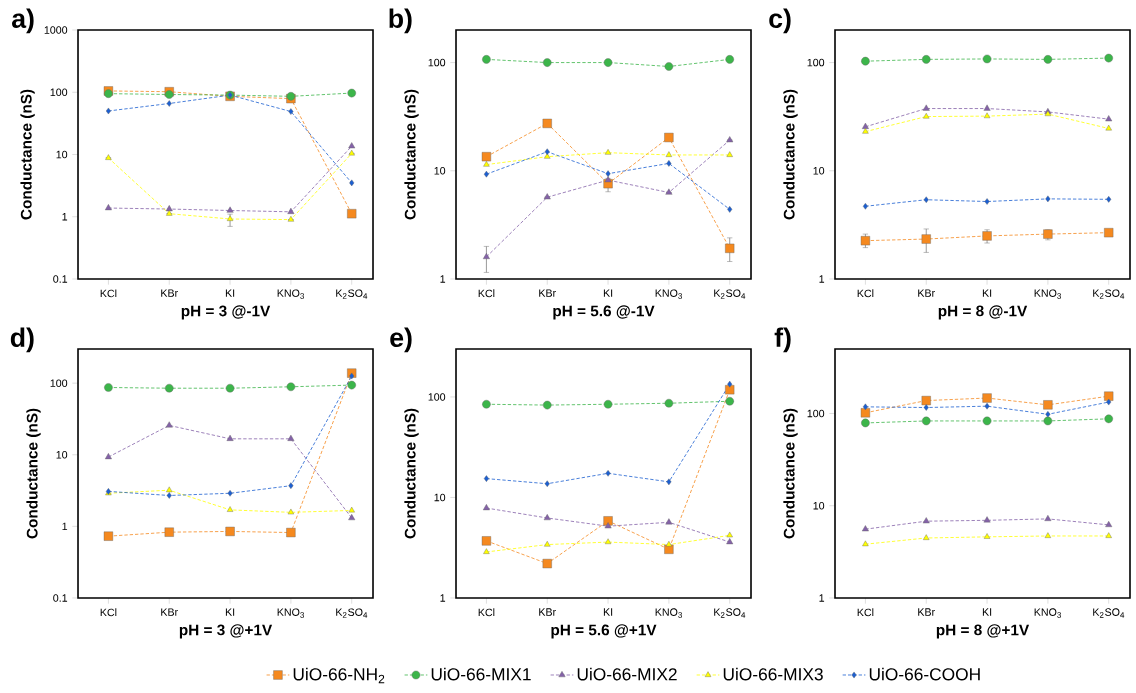 This screenshot has height=693, width=1136. I want to click on x-axis-title: pH = 3 @-1V, so click(226, 312).